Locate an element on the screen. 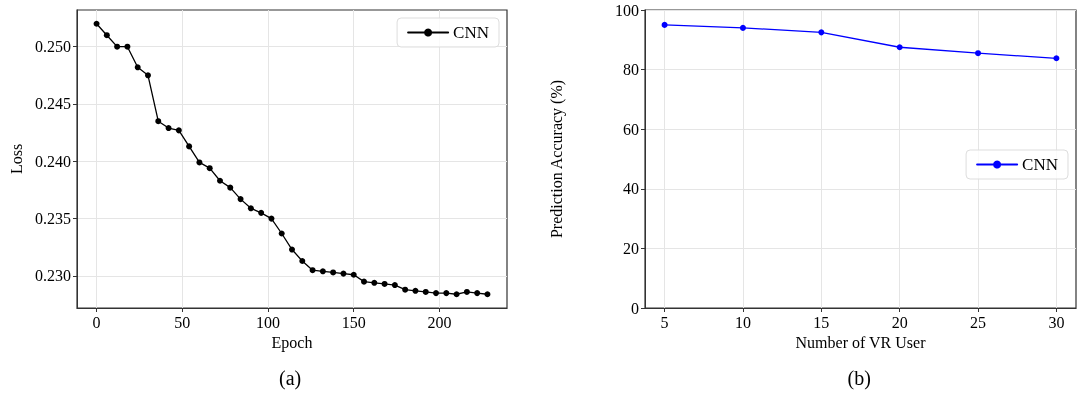 The height and width of the screenshot is (403, 1079). y-tick-label: 40 is located at coordinates (631, 189).